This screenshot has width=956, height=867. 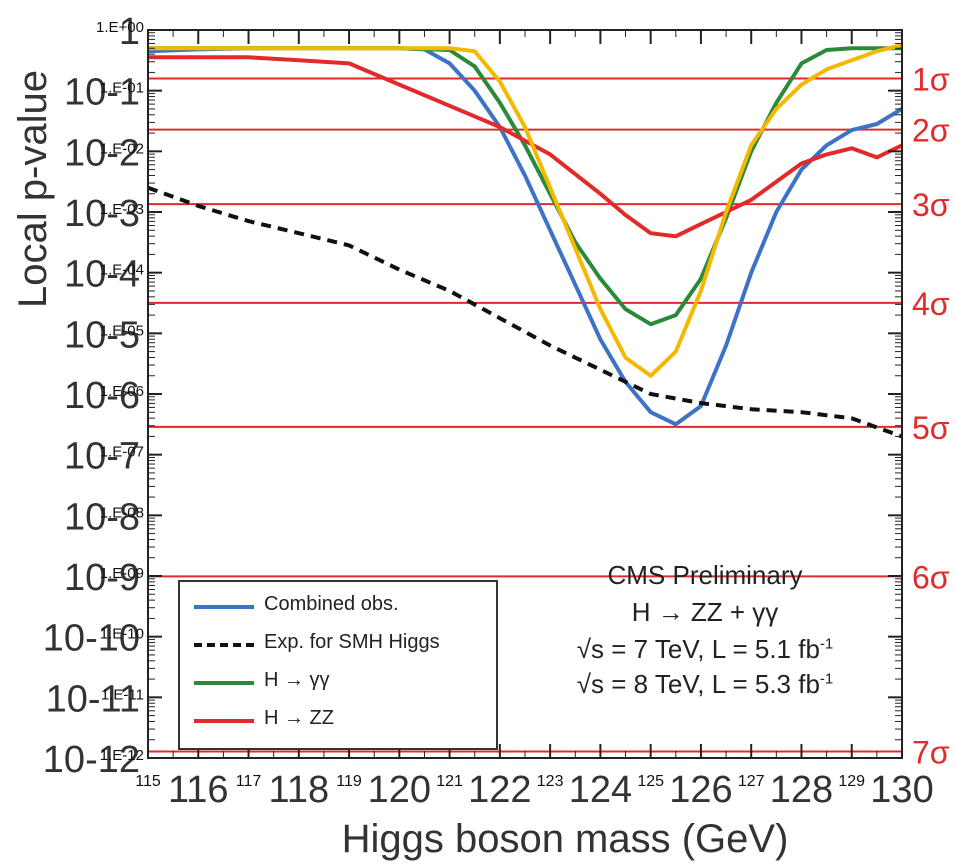 What do you see at coordinates (698, 649) in the screenshot?
I see `annotation-energy-7tev-text: √s = 7 TeV, L = 5.1 fb` at bounding box center [698, 649].